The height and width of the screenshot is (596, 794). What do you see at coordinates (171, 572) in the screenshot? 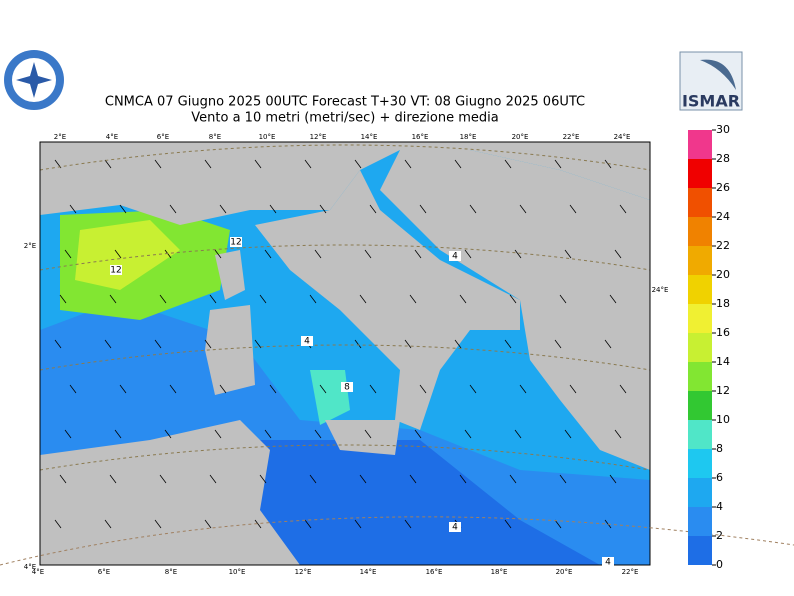
I see `lon-label: 8°E` at bounding box center [171, 572].